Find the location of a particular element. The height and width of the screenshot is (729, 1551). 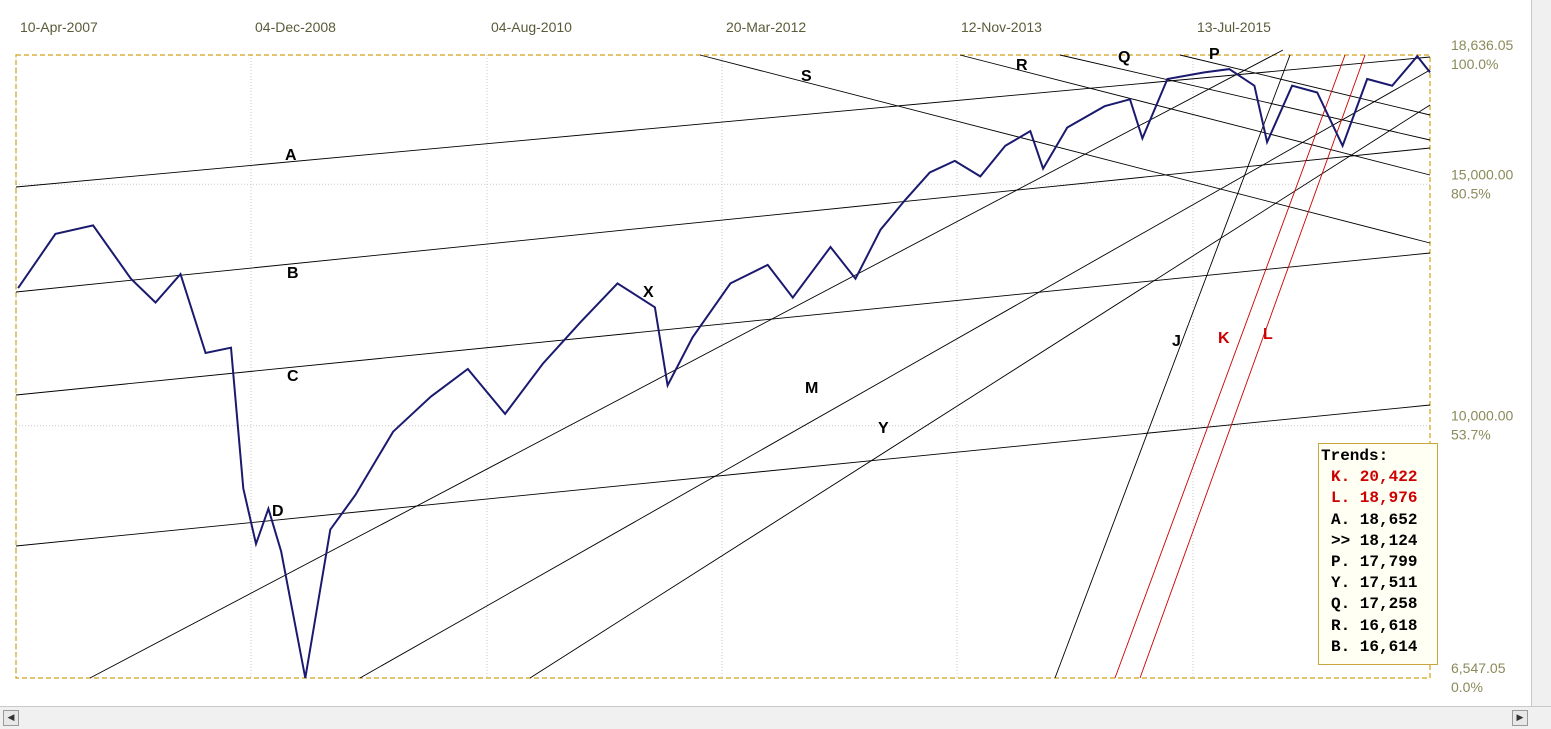

vertical-scrollbar is located at coordinates (1541, 353).